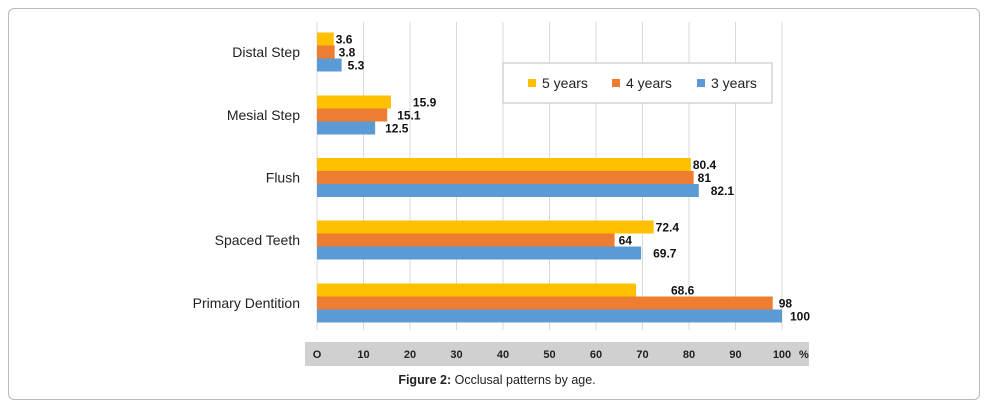 The image size is (994, 407). Describe the element at coordinates (701, 83) in the screenshot. I see `legend-swatch-3-years` at that location.